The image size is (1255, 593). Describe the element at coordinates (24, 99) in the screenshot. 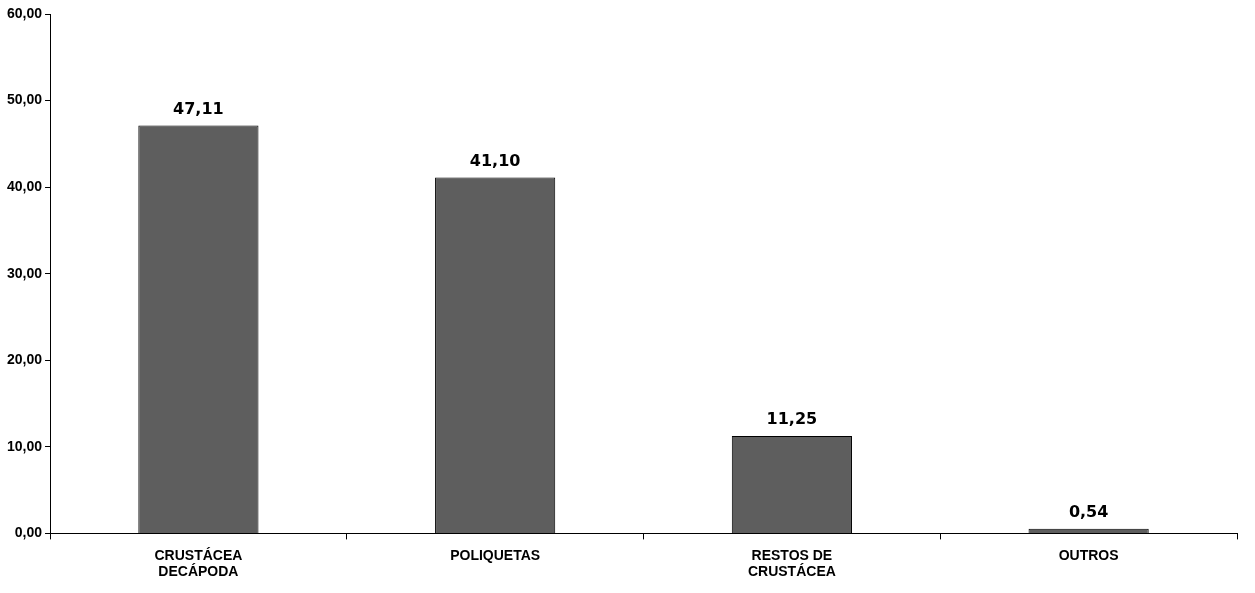

I see `y-tick-label: 50,00` at that location.